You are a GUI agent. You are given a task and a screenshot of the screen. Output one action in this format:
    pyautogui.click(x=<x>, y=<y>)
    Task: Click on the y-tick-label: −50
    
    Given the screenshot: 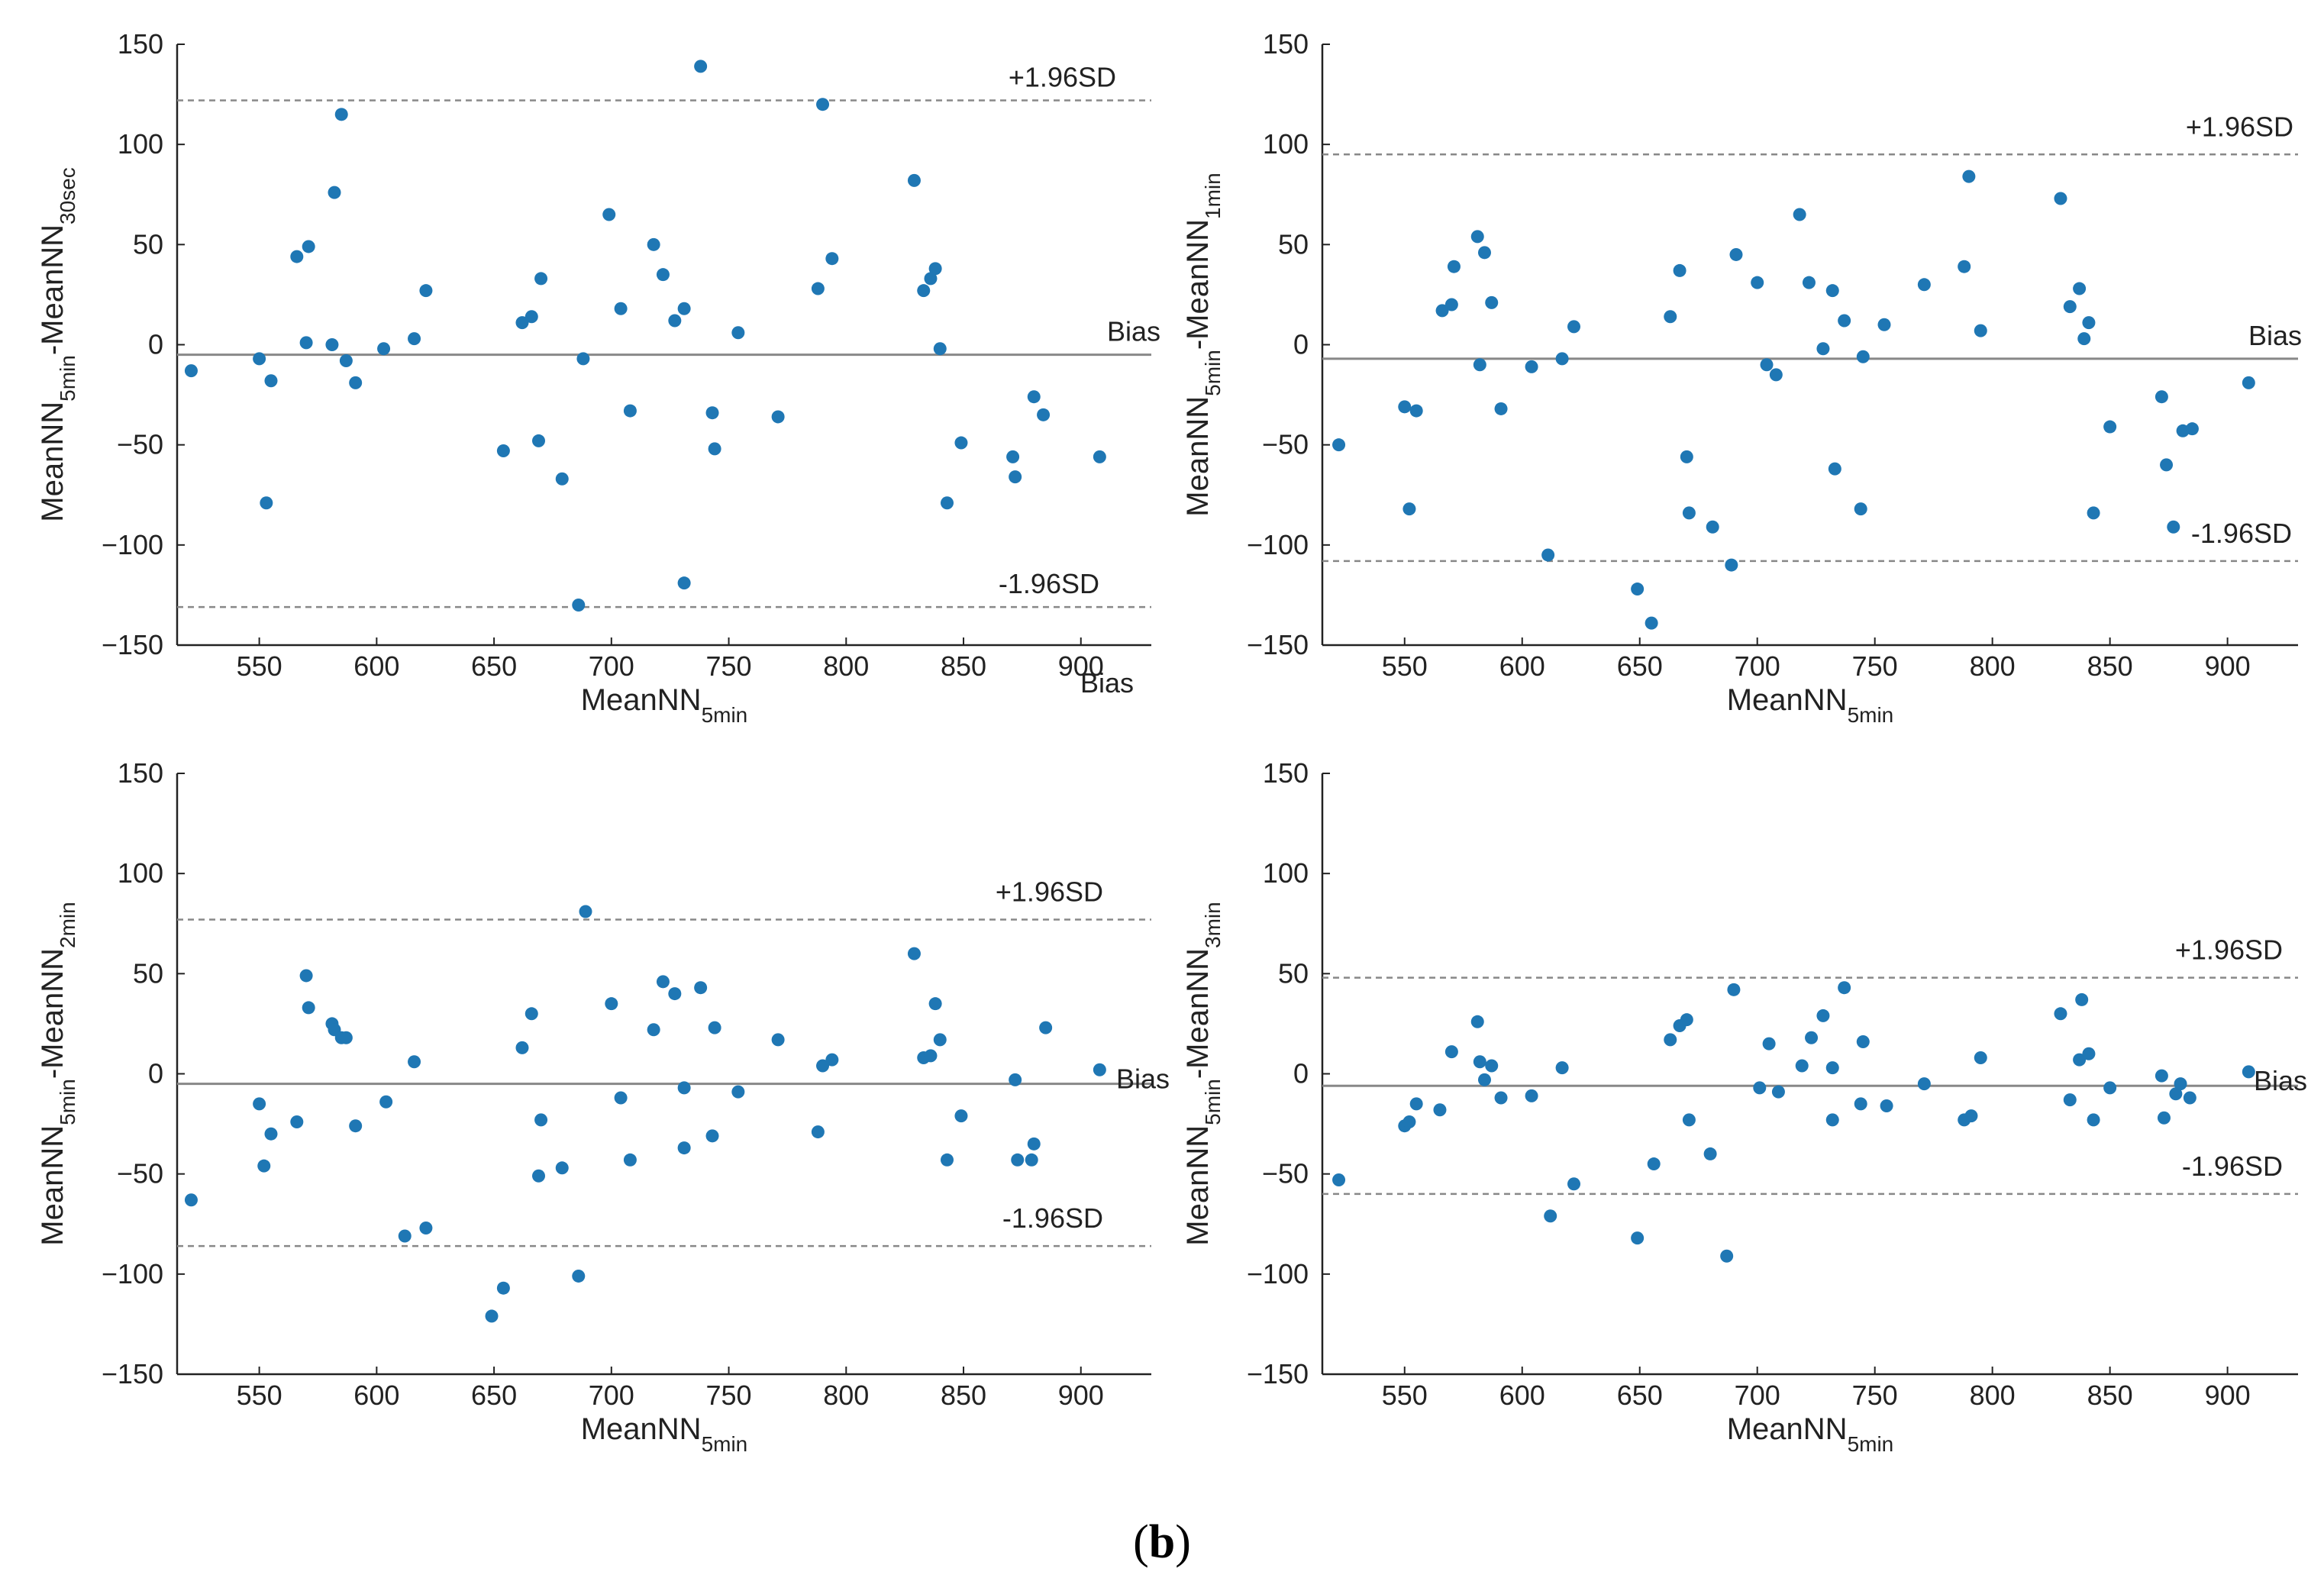 What is the action you would take?
    pyautogui.click(x=140, y=444)
    